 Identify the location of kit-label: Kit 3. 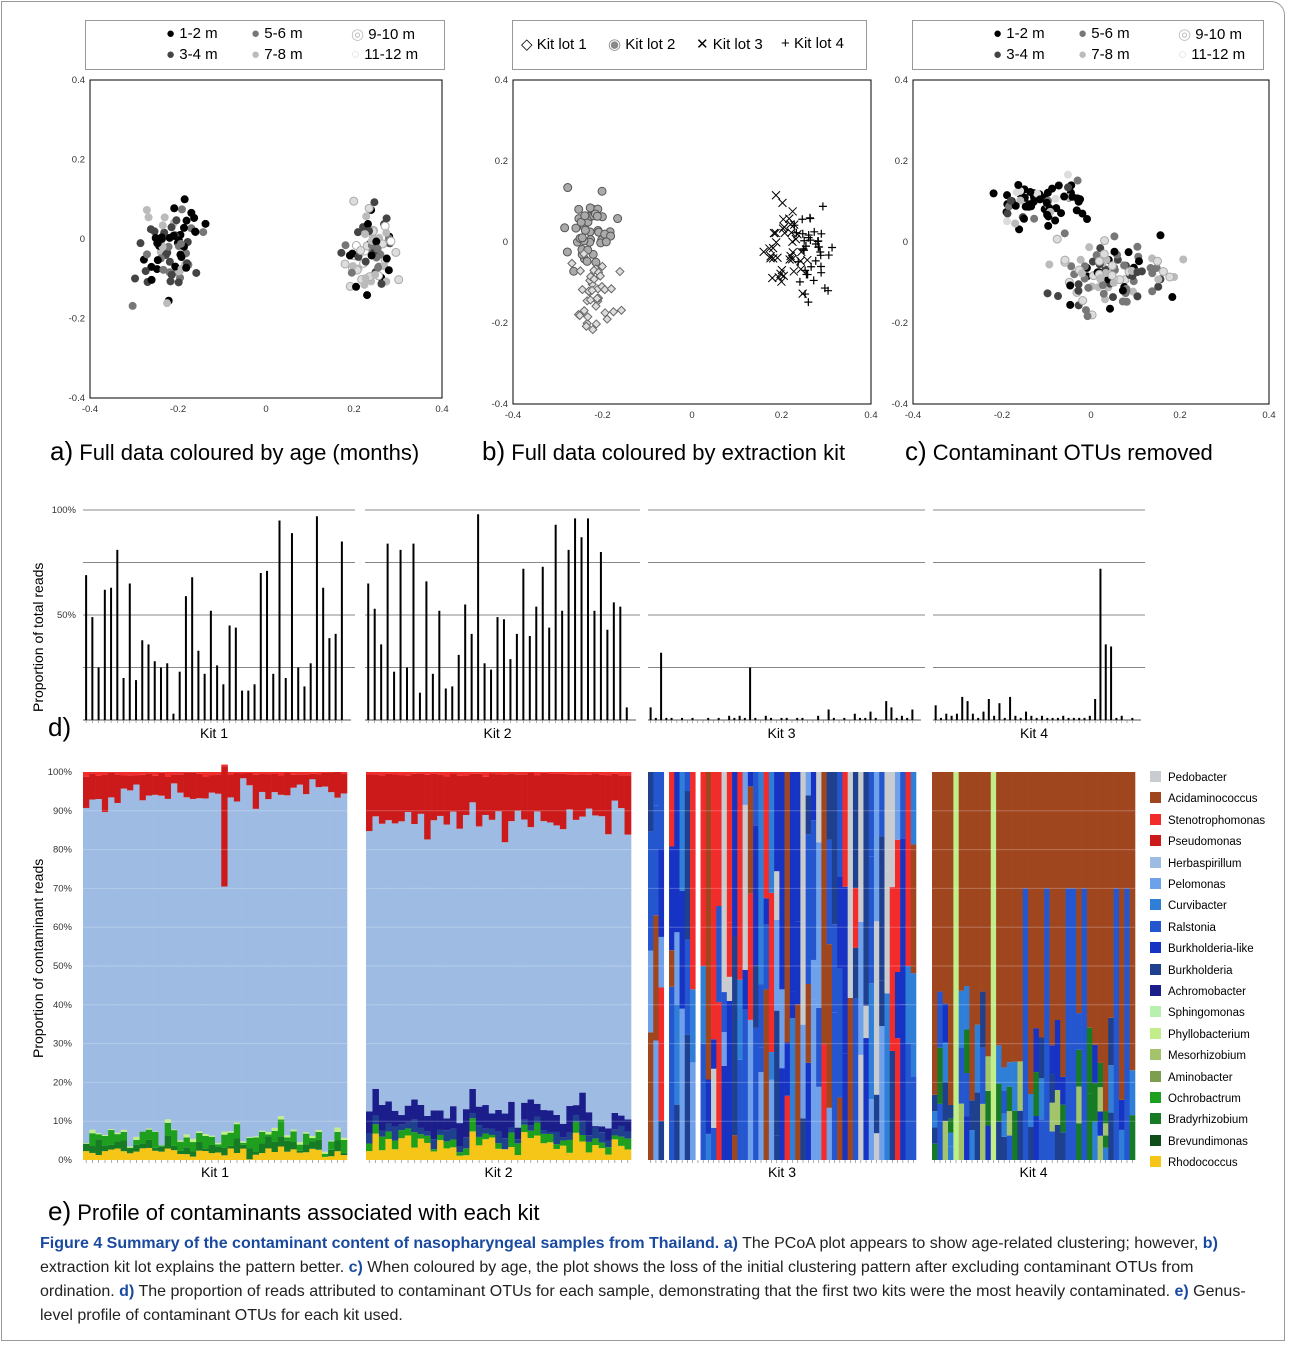
(781, 731).